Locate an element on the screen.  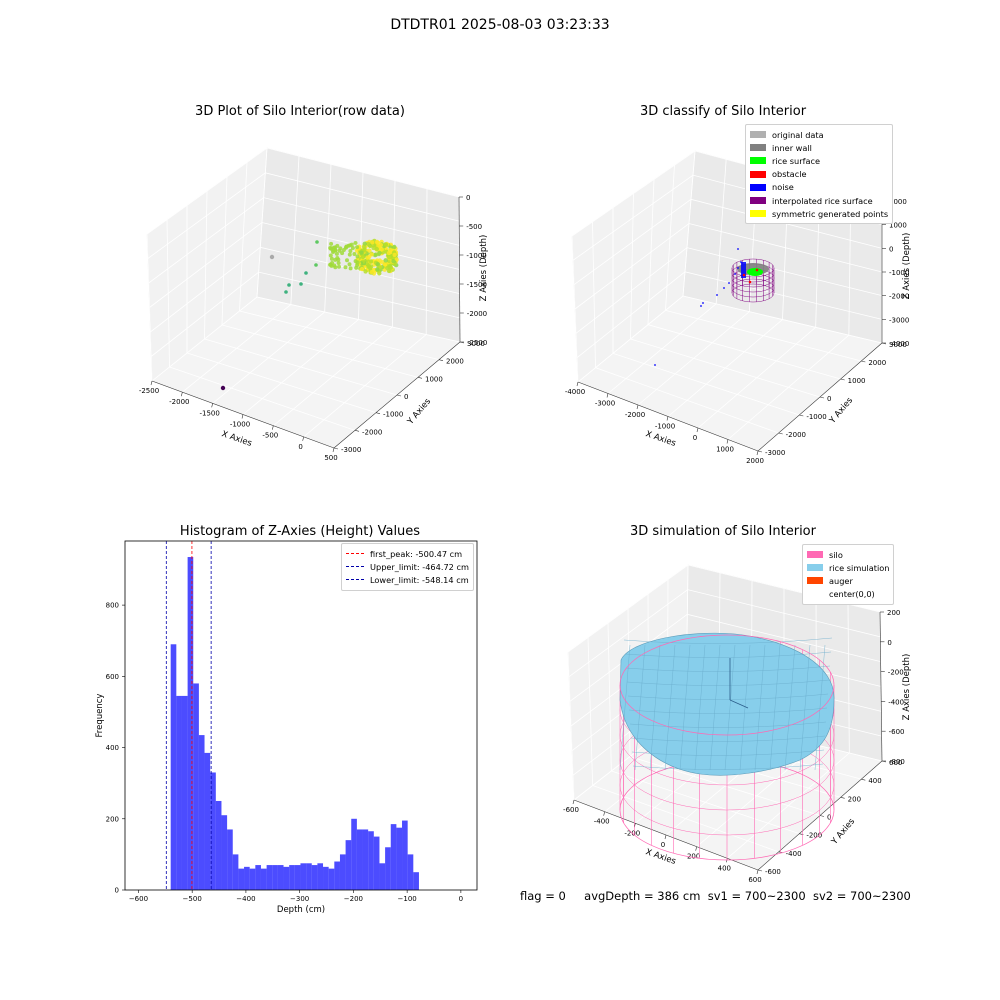
panel2-x-tick-label: -1000 is located at coordinates (665, 427).